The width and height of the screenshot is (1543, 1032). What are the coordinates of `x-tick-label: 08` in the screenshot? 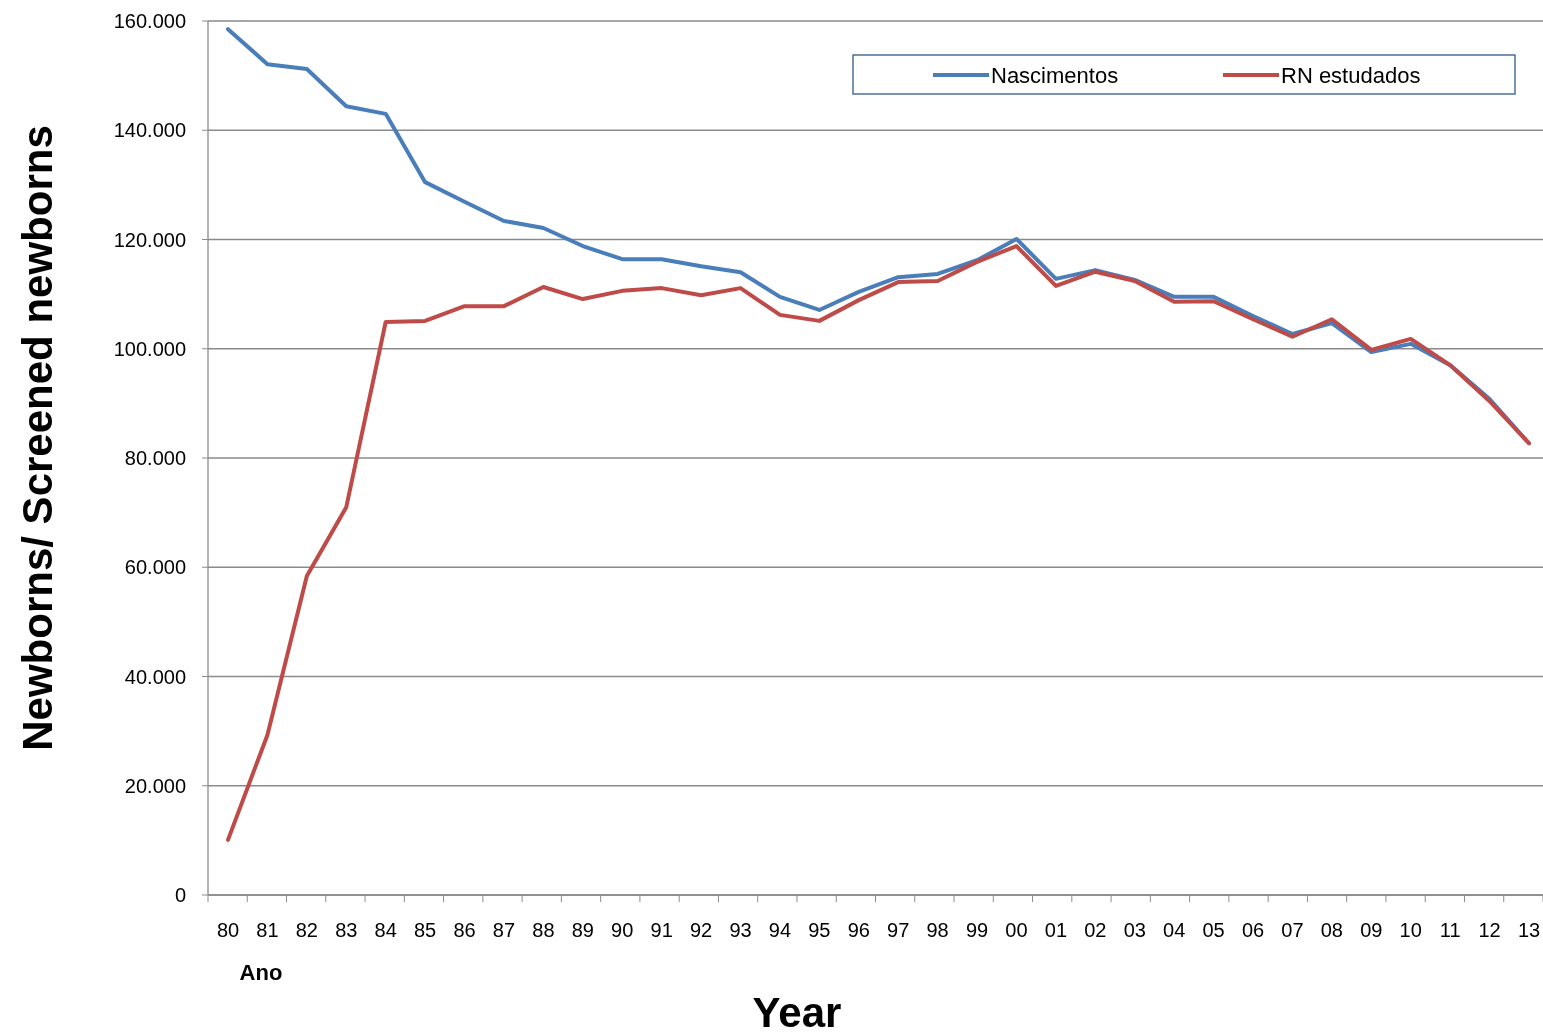 It's located at (1331, 930).